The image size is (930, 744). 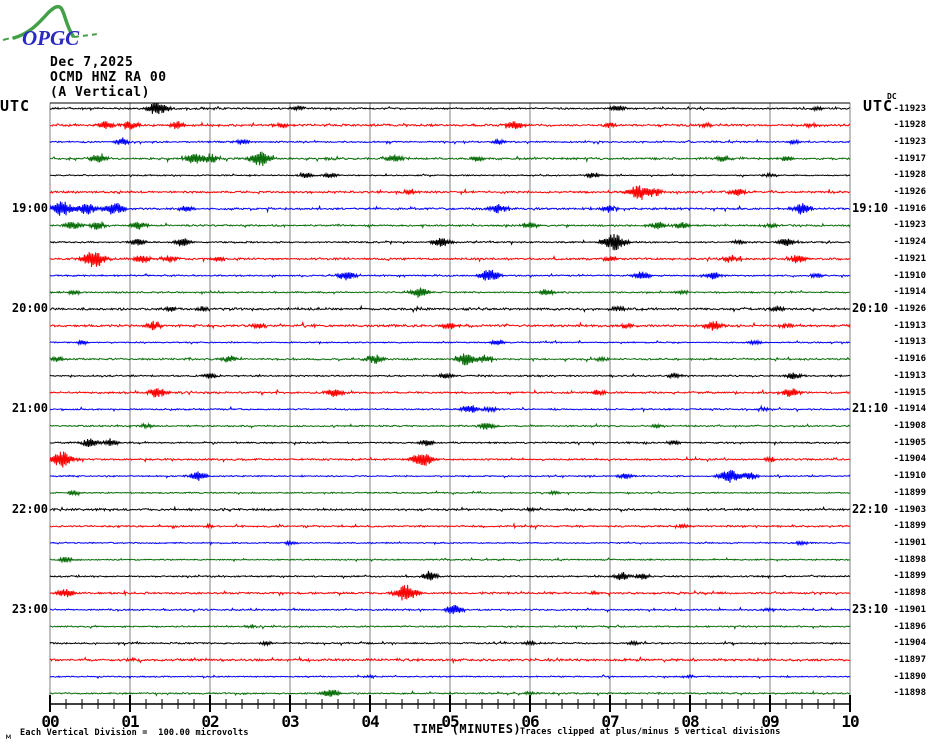 I want to click on dc-value: -11917, so click(x=909, y=158).